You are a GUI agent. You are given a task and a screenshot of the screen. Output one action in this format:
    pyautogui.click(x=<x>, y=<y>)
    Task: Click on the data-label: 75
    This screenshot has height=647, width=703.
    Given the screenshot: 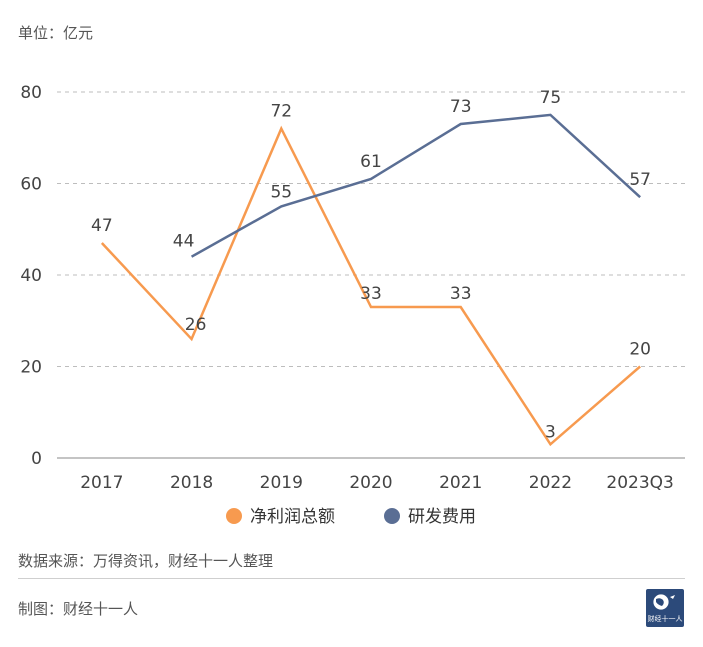 What is the action you would take?
    pyautogui.click(x=551, y=98)
    